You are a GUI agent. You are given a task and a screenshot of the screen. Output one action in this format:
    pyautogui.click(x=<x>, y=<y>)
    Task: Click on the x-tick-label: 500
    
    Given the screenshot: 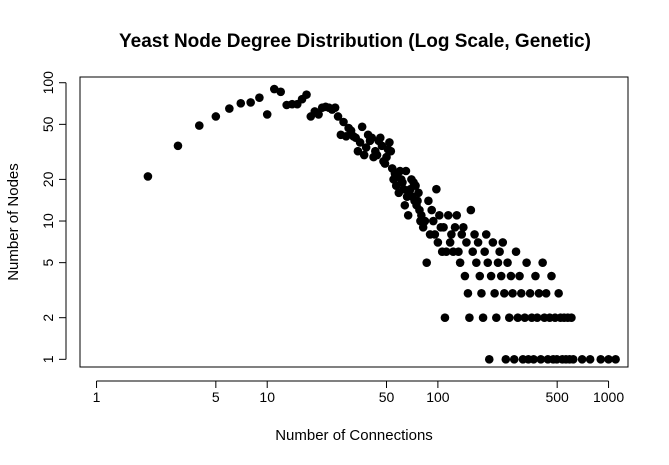 What is the action you would take?
    pyautogui.click(x=557, y=397)
    